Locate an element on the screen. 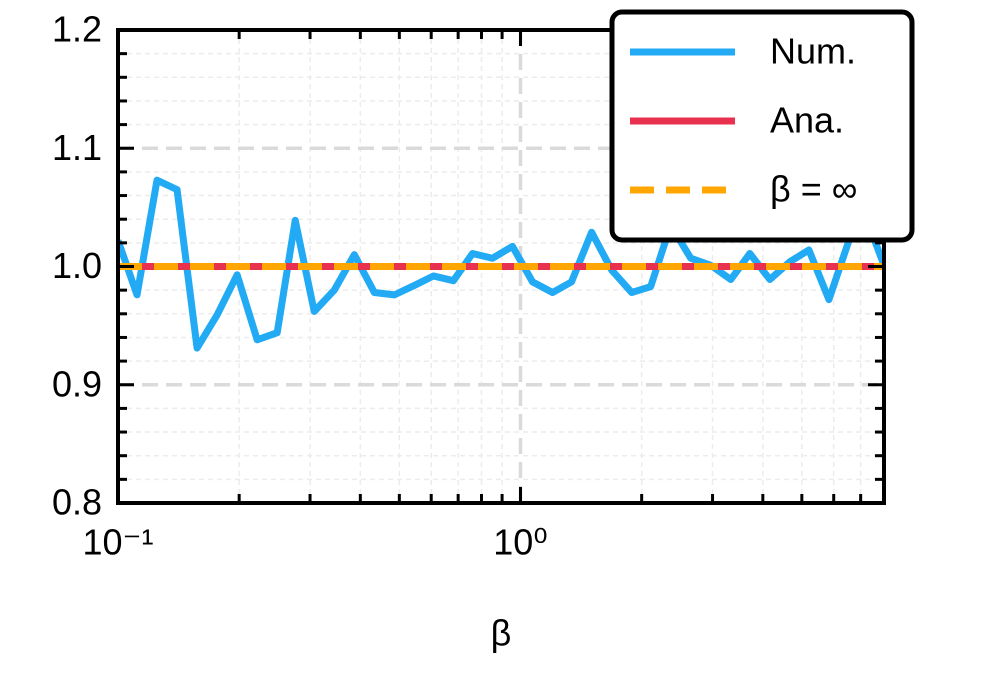 The width and height of the screenshot is (994, 677). y-tick-label: 0.8 is located at coordinates (77, 502).